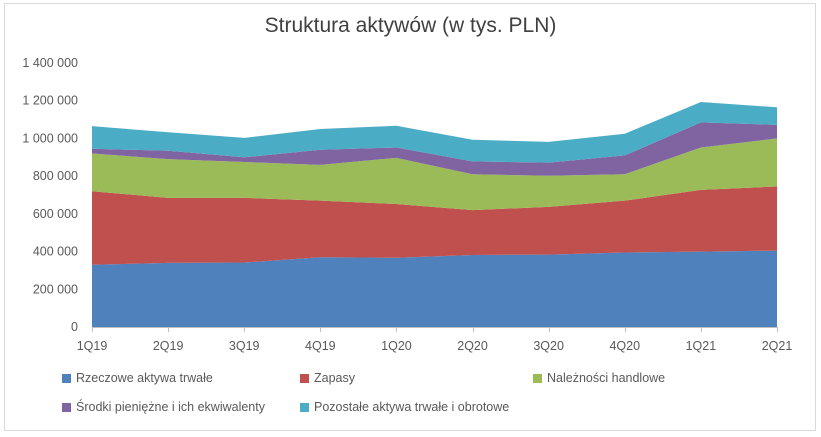 This screenshot has height=437, width=821. Describe the element at coordinates (50, 101) in the screenshot. I see `y-tick-label: 1 200 000` at that location.